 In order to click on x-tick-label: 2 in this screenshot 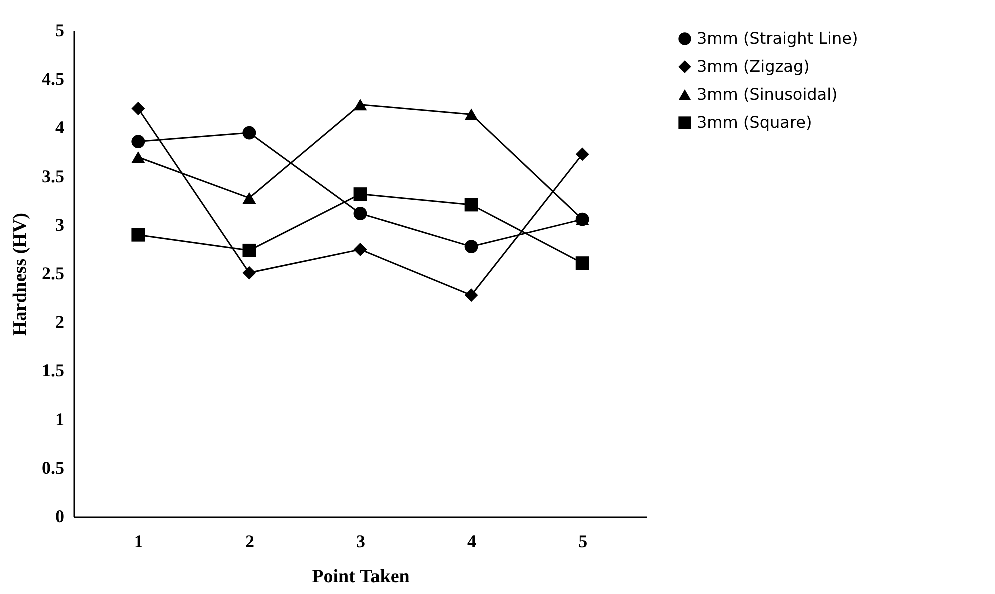, I will do `click(249, 542)`.